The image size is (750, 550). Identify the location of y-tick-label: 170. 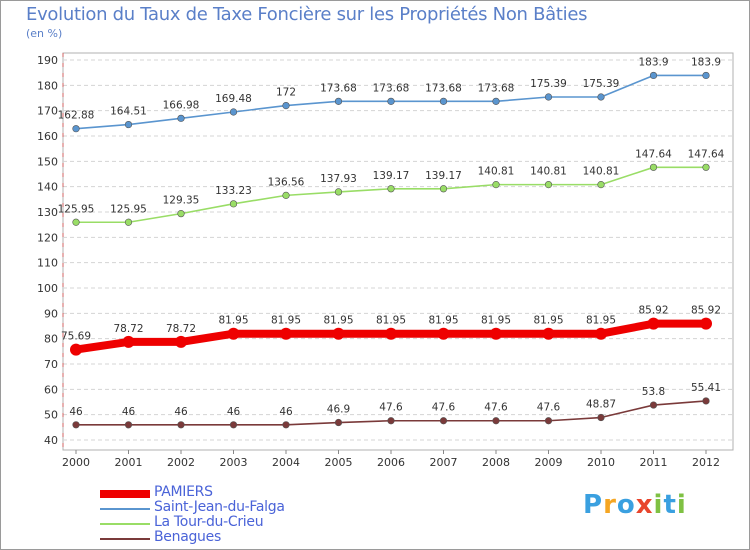
(47, 111).